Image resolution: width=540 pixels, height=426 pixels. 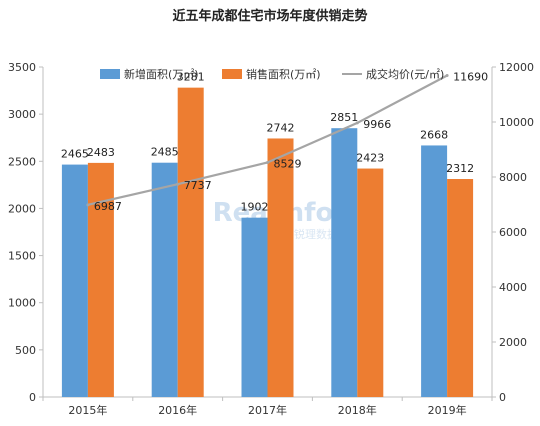 What do you see at coordinates (22, 256) in the screenshot?
I see `y-tick-left-label: 1500` at bounding box center [22, 256].